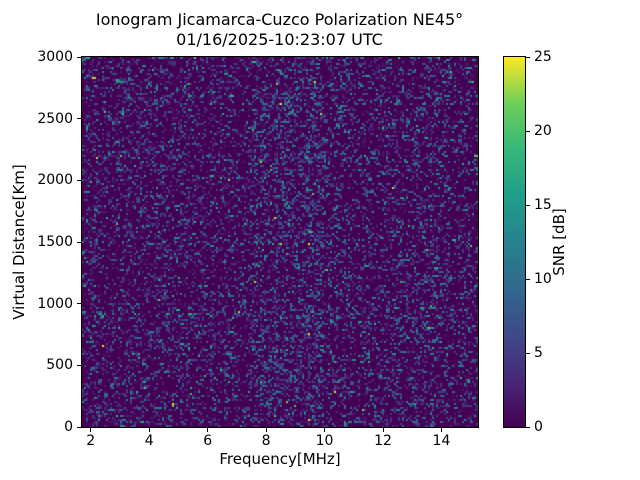  What do you see at coordinates (55, 118) in the screenshot?
I see `y-tick-label: 2500` at bounding box center [55, 118].